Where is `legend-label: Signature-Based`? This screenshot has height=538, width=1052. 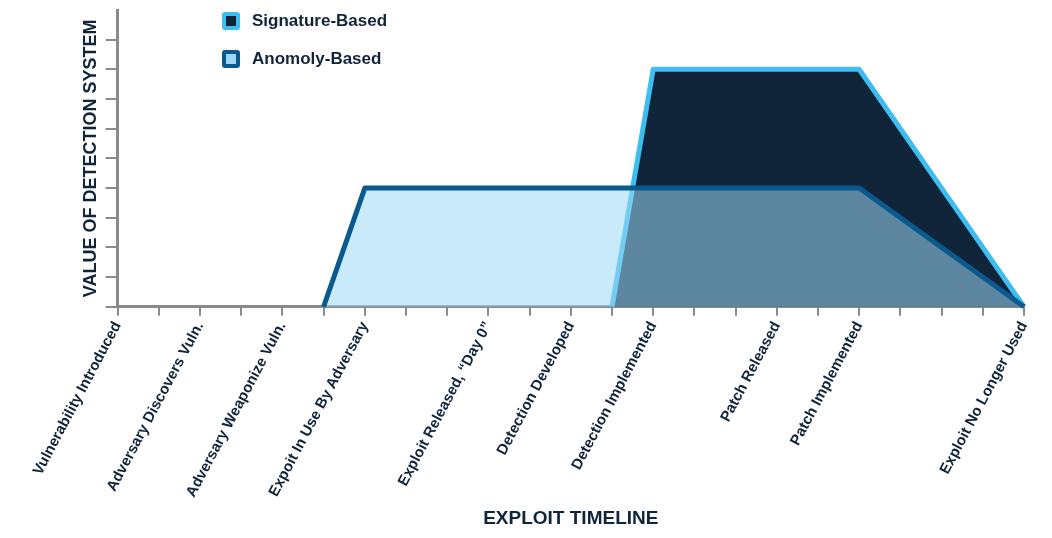
legend-label: Signature-Based is located at coordinates (320, 21).